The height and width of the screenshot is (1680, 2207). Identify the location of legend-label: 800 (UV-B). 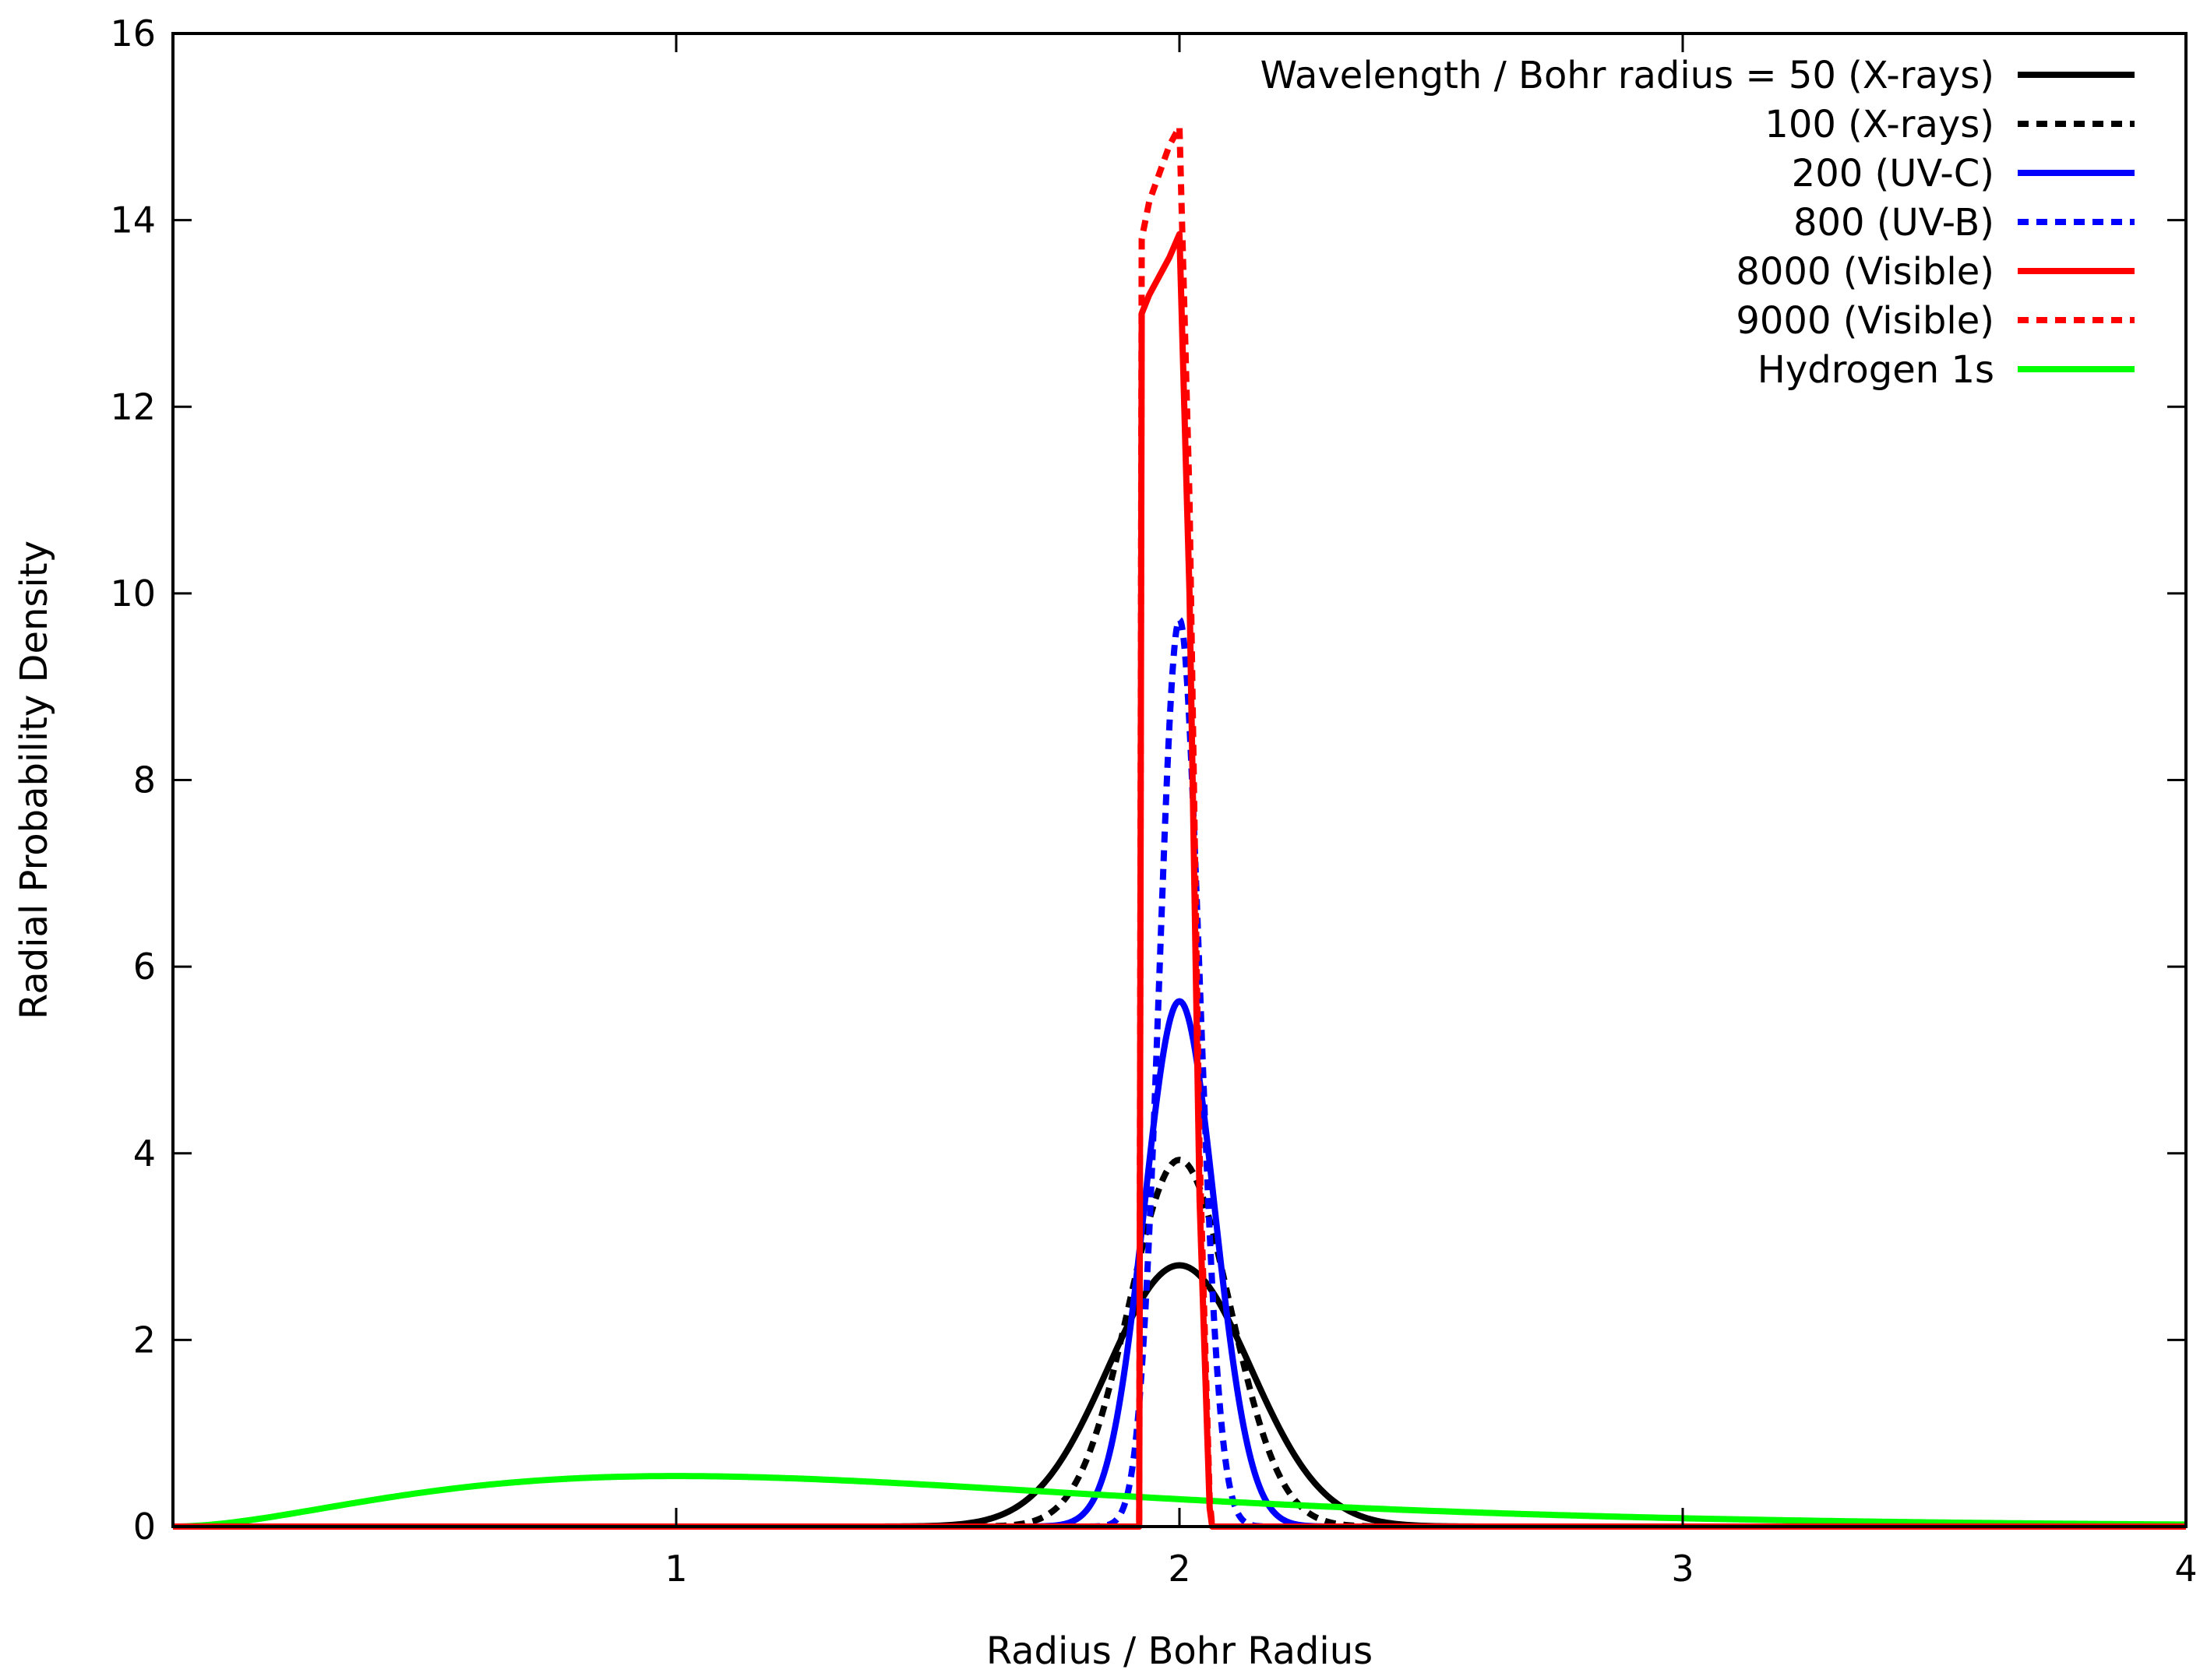
(1894, 223).